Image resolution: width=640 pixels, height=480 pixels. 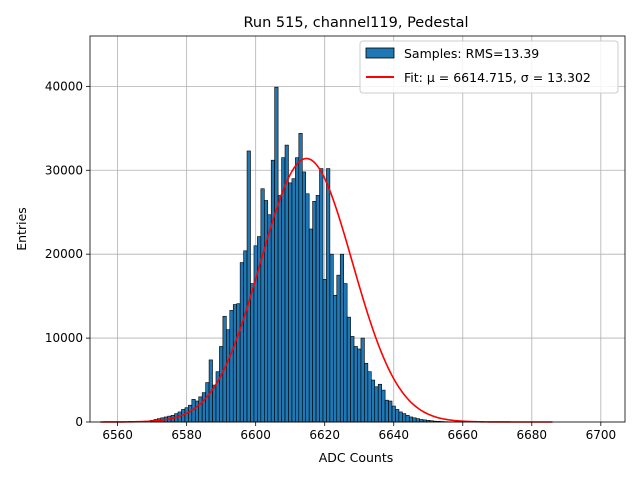 What do you see at coordinates (601, 435) in the screenshot?
I see `x-tick-label: 6700` at bounding box center [601, 435].